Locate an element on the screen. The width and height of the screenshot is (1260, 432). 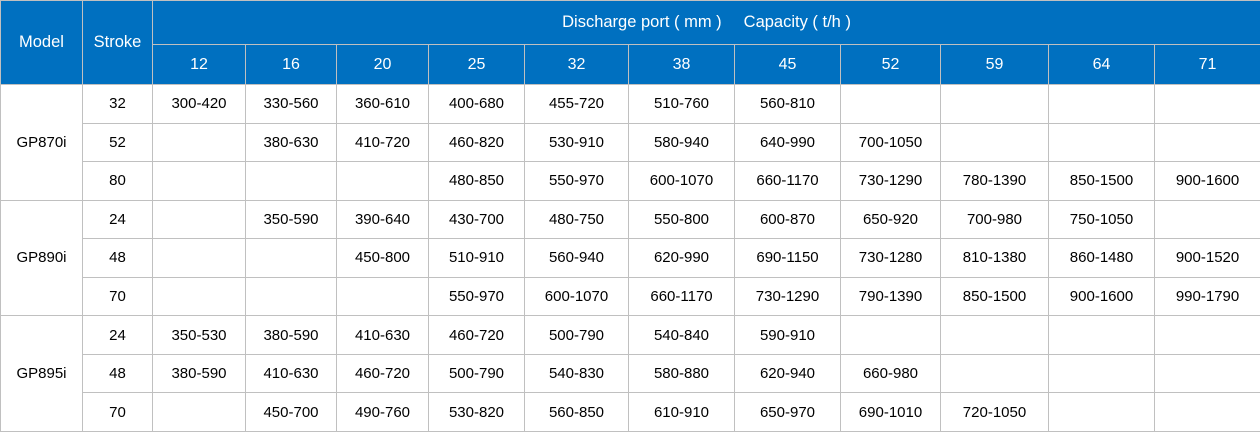
capacity-cell: 650-970 is located at coordinates (787, 412).